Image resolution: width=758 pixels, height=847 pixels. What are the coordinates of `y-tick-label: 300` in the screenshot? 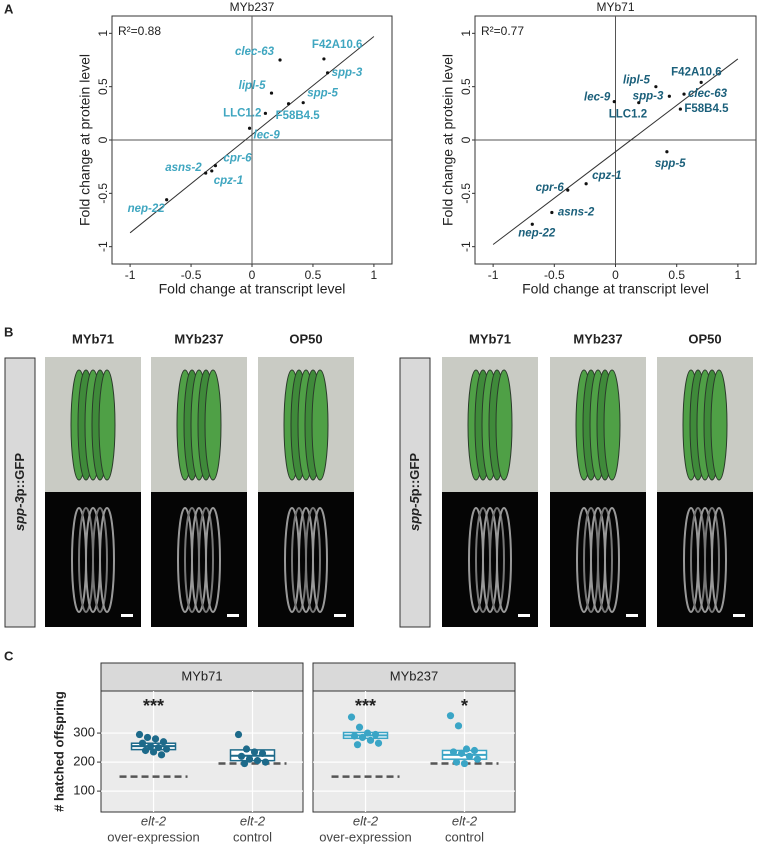 It's located at (84, 732).